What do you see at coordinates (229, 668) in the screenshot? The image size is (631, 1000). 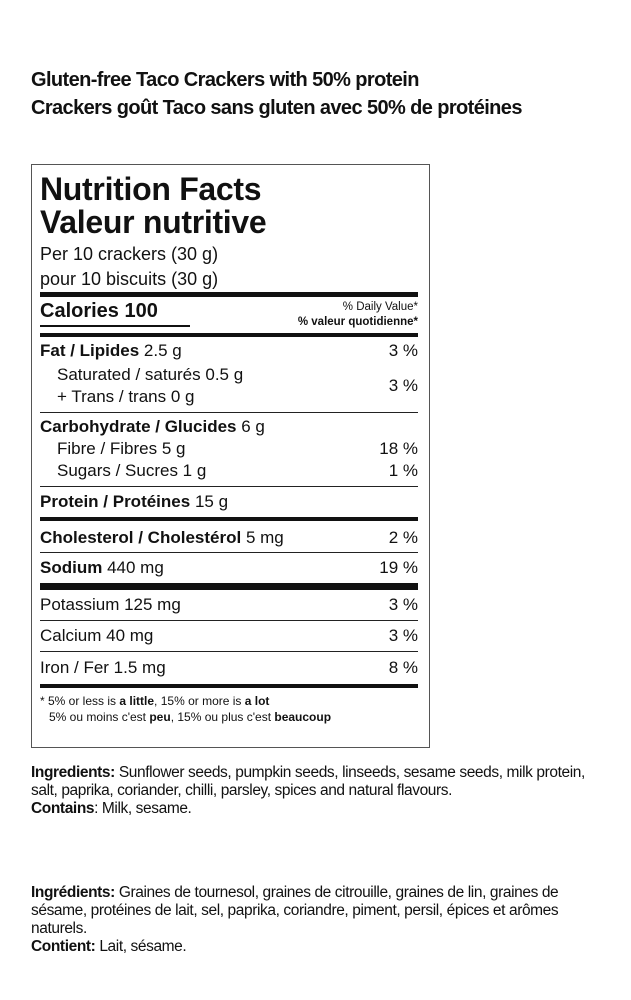 I see `nutrient-row-iron: Iron / Fer 1.5 mg 8 %` at bounding box center [229, 668].